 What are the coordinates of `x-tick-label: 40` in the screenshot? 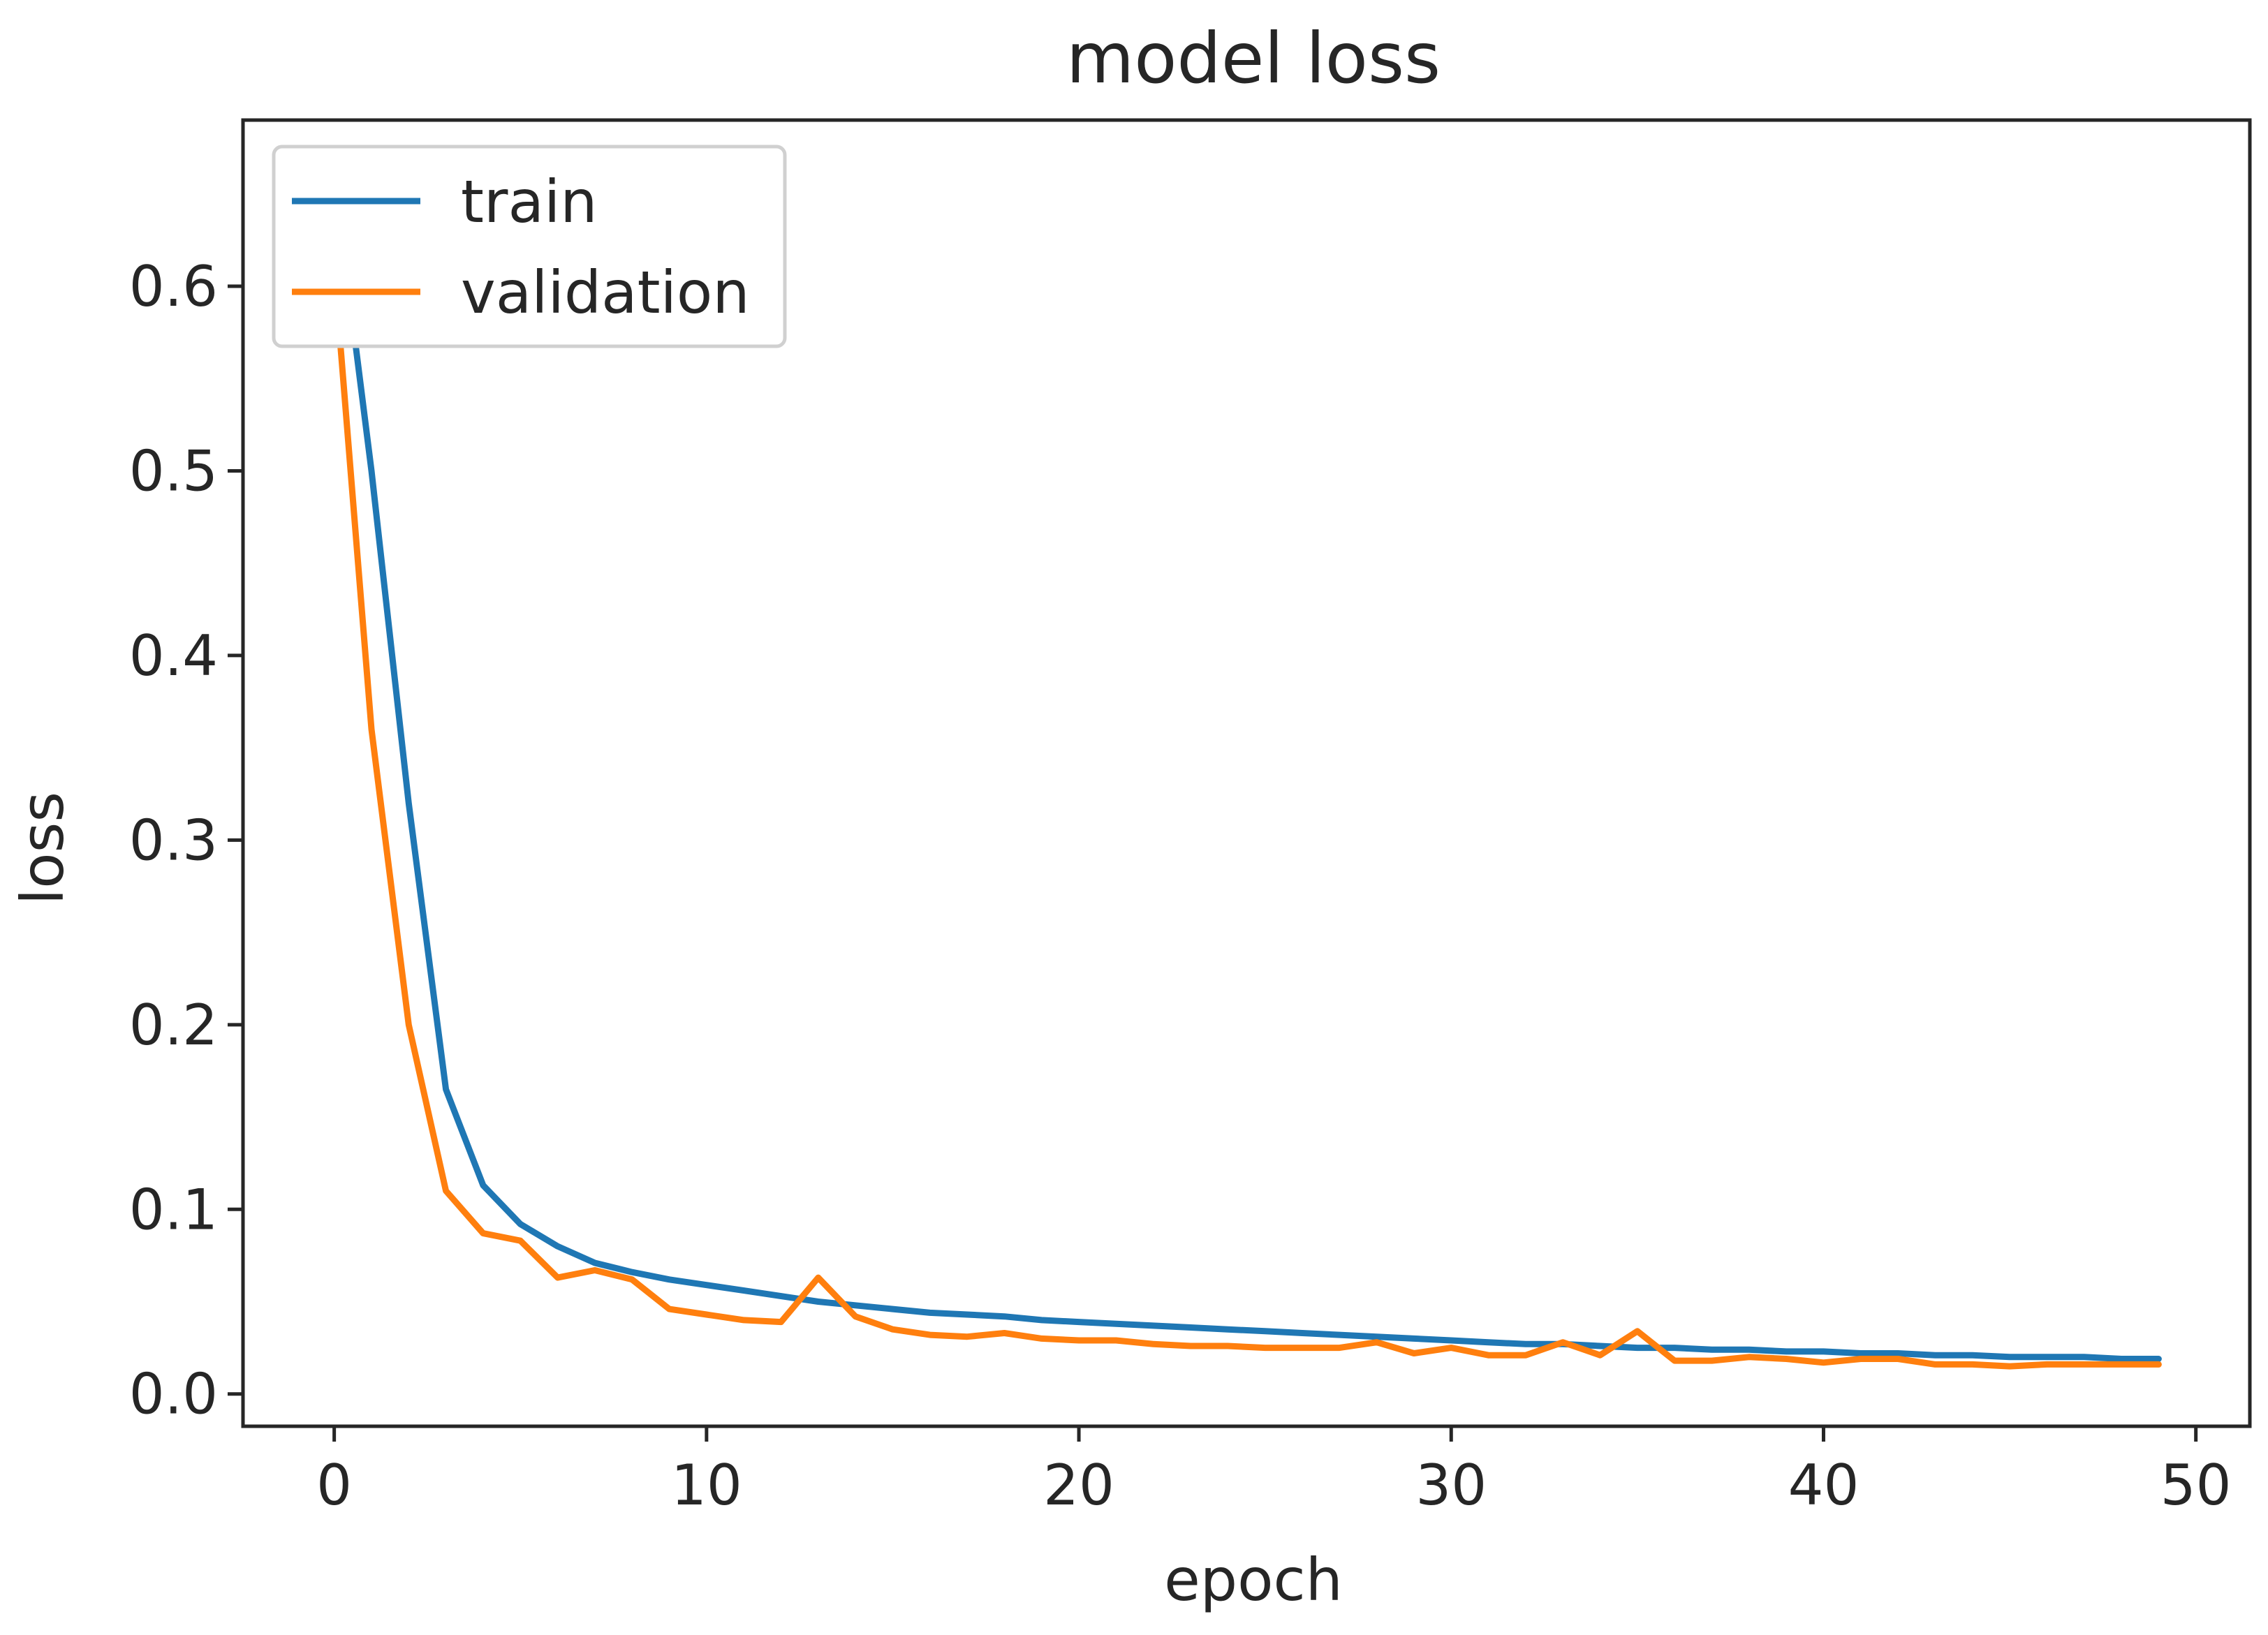 It's located at (1824, 1485).